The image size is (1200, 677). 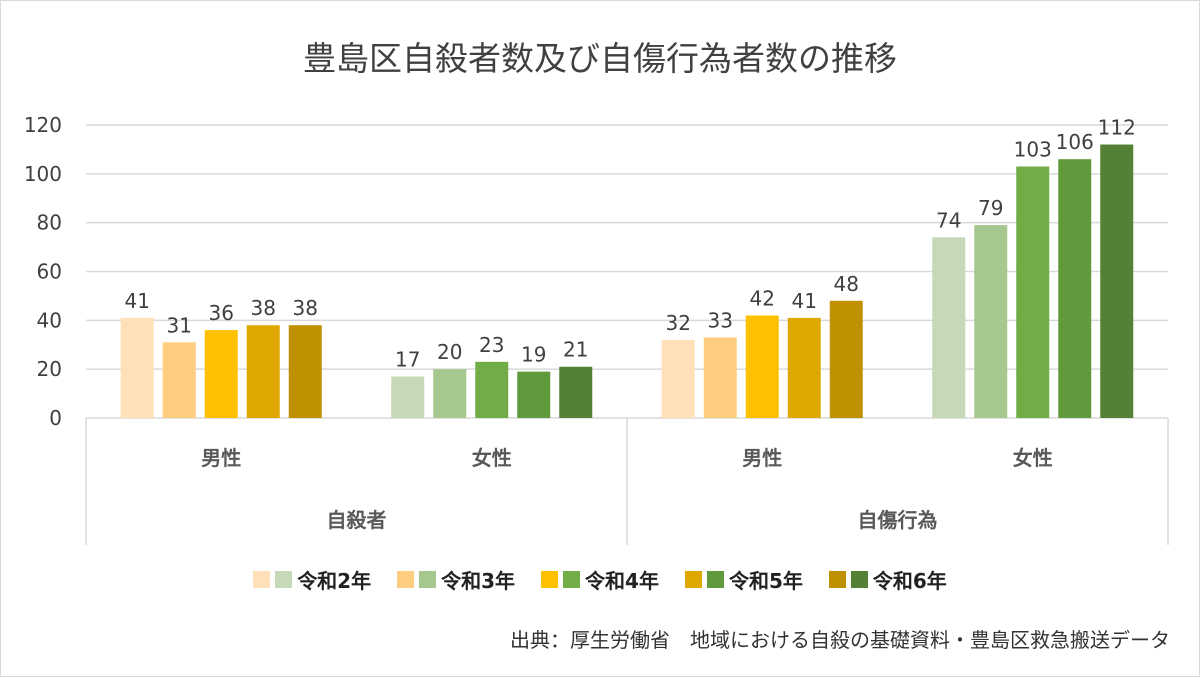 What do you see at coordinates (1033, 150) in the screenshot?
I see `data-label: 103` at bounding box center [1033, 150].